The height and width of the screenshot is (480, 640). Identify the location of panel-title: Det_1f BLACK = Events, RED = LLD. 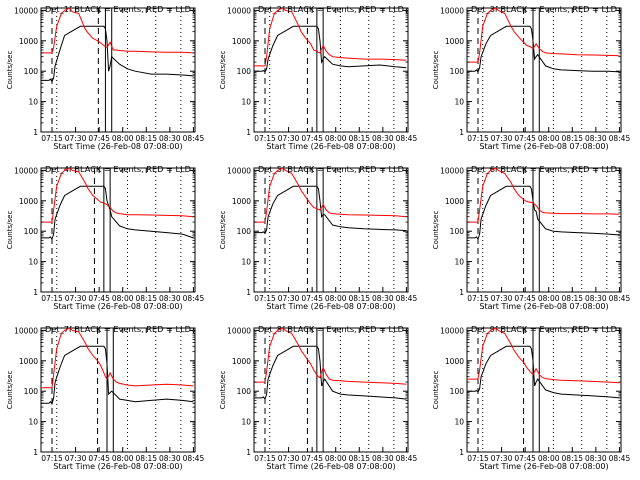
(118, 9).